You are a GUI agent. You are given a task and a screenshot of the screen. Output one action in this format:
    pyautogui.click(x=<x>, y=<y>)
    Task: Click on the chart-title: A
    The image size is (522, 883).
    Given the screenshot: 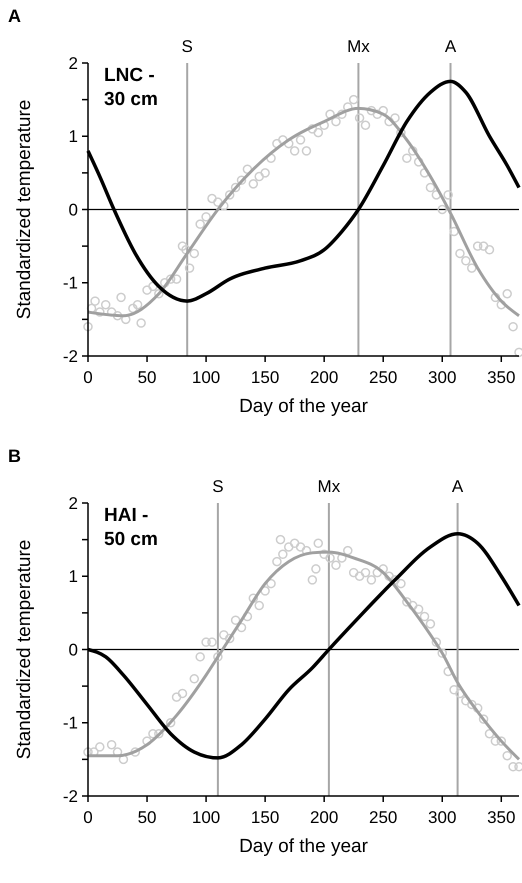 What is the action you would take?
    pyautogui.click(x=14, y=16)
    